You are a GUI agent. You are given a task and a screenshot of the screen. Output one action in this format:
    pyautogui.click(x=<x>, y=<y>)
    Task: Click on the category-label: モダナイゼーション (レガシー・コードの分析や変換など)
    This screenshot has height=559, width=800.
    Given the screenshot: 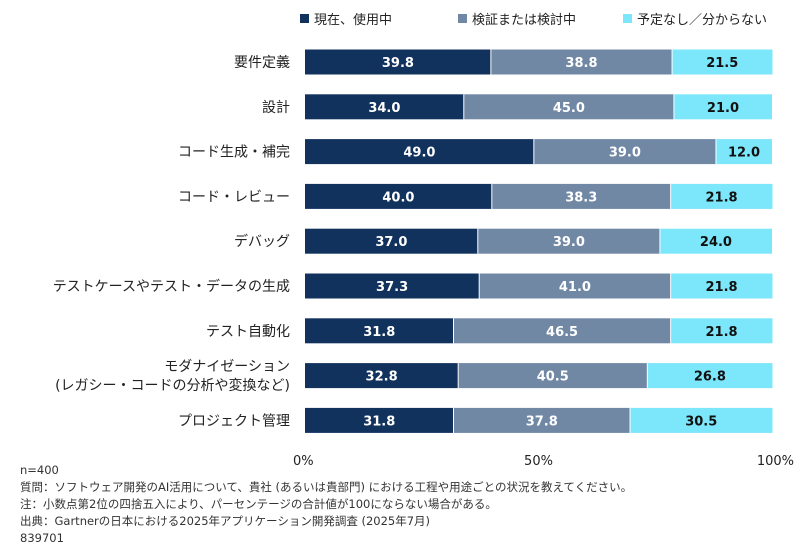 What is the action you would take?
    pyautogui.click(x=172, y=376)
    